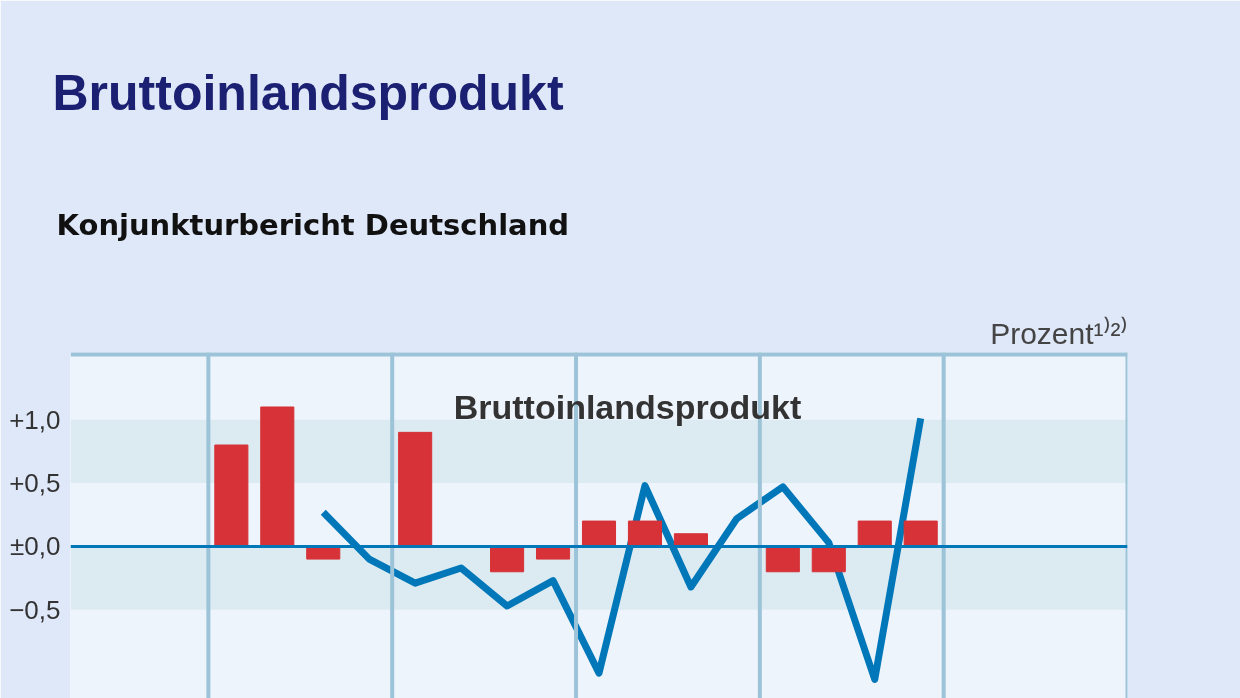 The width and height of the screenshot is (1240, 698). Describe the element at coordinates (35, 609) in the screenshot. I see `y-tick-label: −0,5` at that location.